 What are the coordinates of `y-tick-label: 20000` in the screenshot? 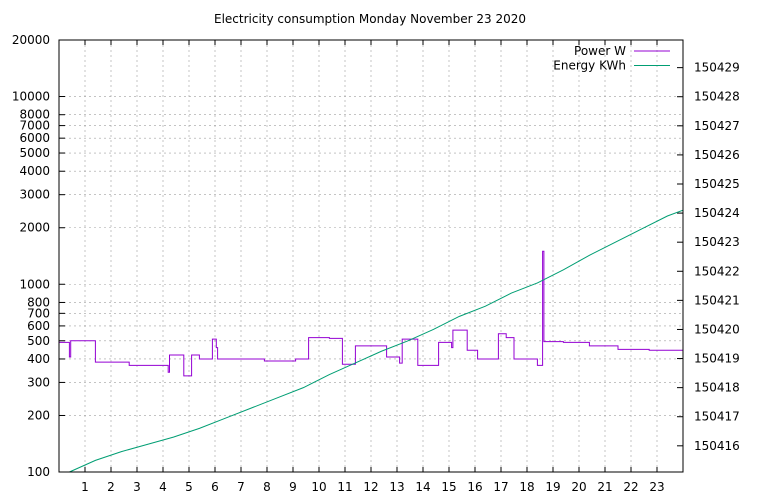 It's located at (31, 40).